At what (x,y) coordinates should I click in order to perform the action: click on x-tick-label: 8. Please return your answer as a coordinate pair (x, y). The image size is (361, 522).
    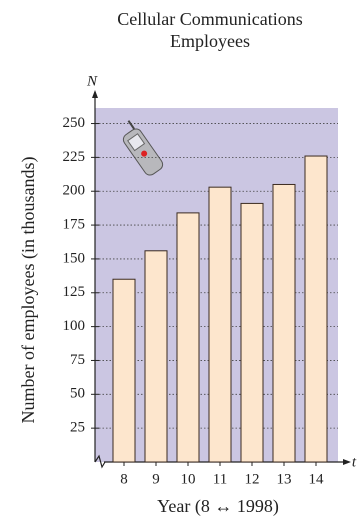
    Looking at the image, I should click on (124, 479).